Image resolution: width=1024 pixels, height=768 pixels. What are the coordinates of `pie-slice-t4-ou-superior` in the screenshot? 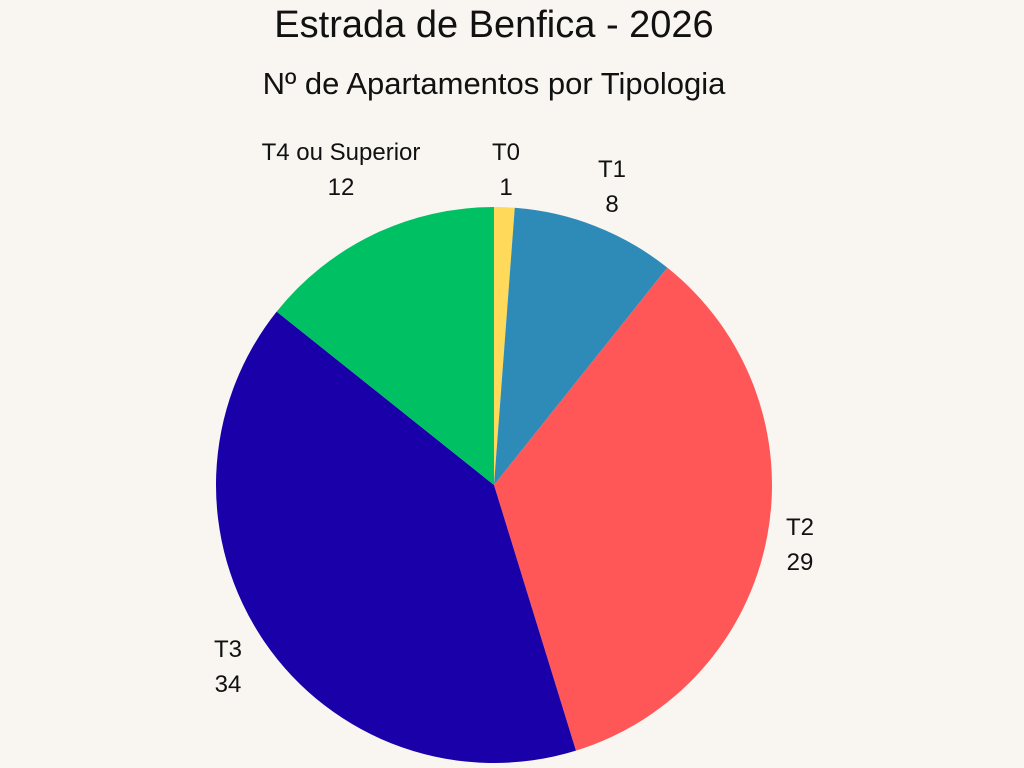 It's located at (385, 346).